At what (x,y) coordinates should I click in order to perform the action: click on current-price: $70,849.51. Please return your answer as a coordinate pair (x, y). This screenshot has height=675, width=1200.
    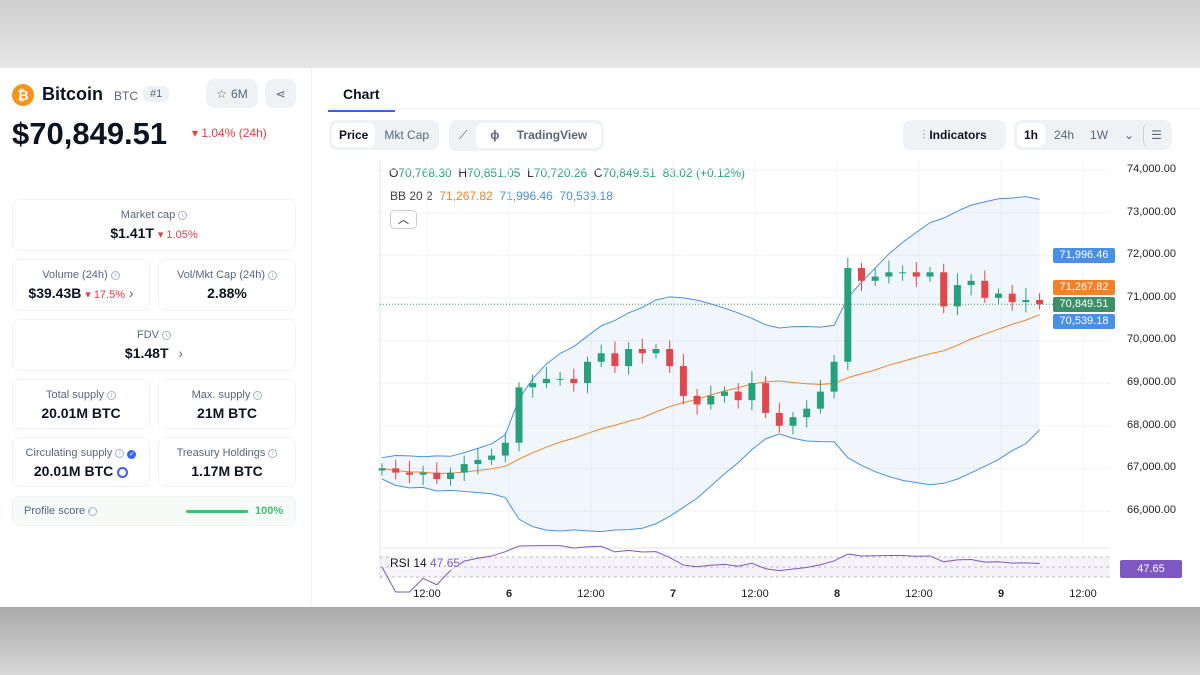
    Looking at the image, I should click on (90, 133).